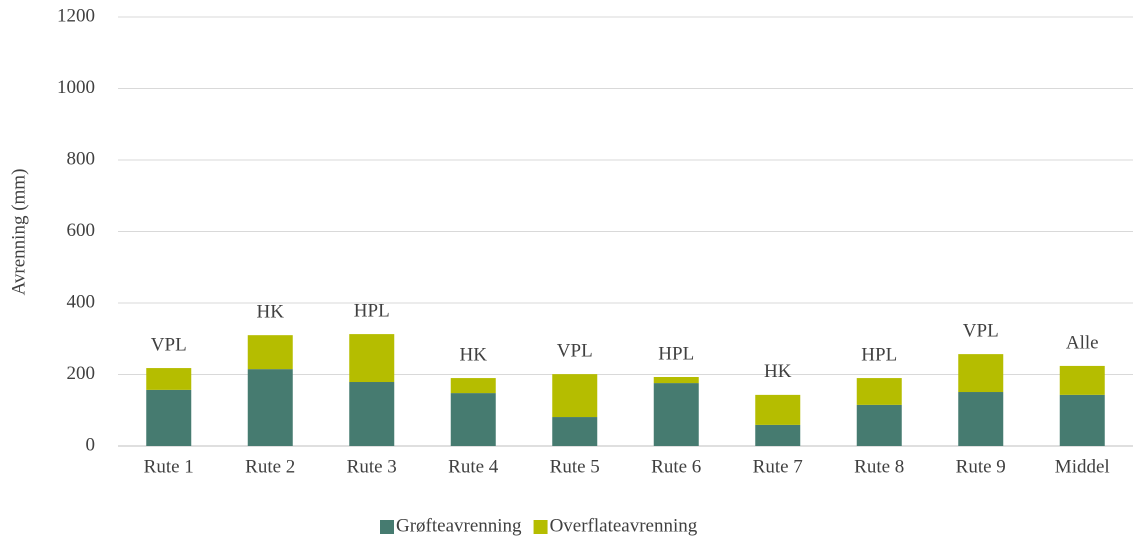 This screenshot has height=550, width=1134. Describe the element at coordinates (981, 466) in the screenshot. I see `x-tick-label: Rute 9` at that location.